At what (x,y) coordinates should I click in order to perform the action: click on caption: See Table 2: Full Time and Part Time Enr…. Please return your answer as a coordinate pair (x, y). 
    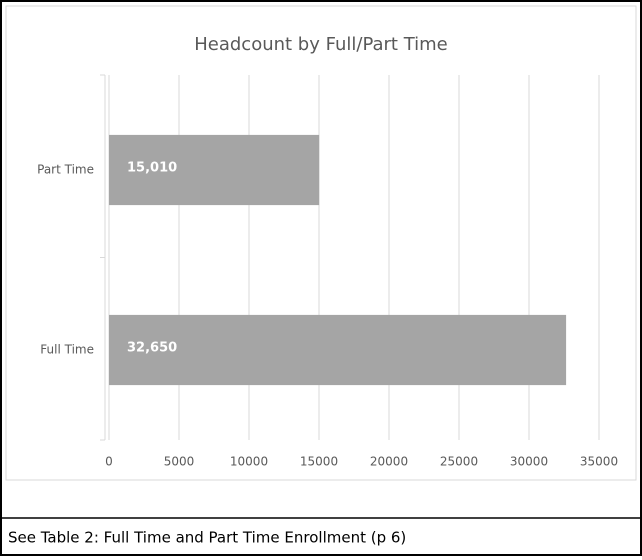
    Looking at the image, I should click on (207, 538).